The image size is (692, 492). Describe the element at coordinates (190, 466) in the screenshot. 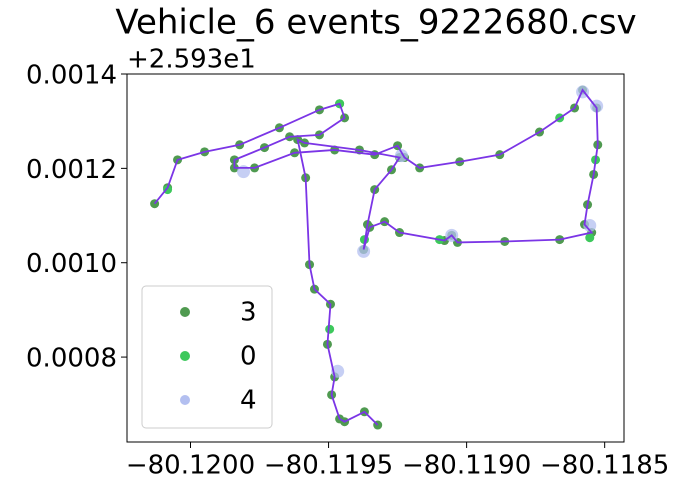

I see `x-tick-label: −80.1200` at that location.